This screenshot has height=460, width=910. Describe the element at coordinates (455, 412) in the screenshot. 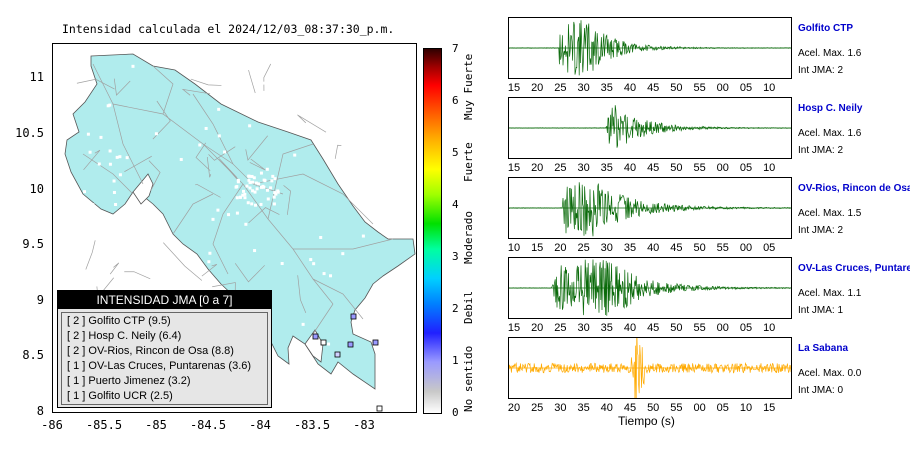

I see `colorbar-tick: 0` at that location.